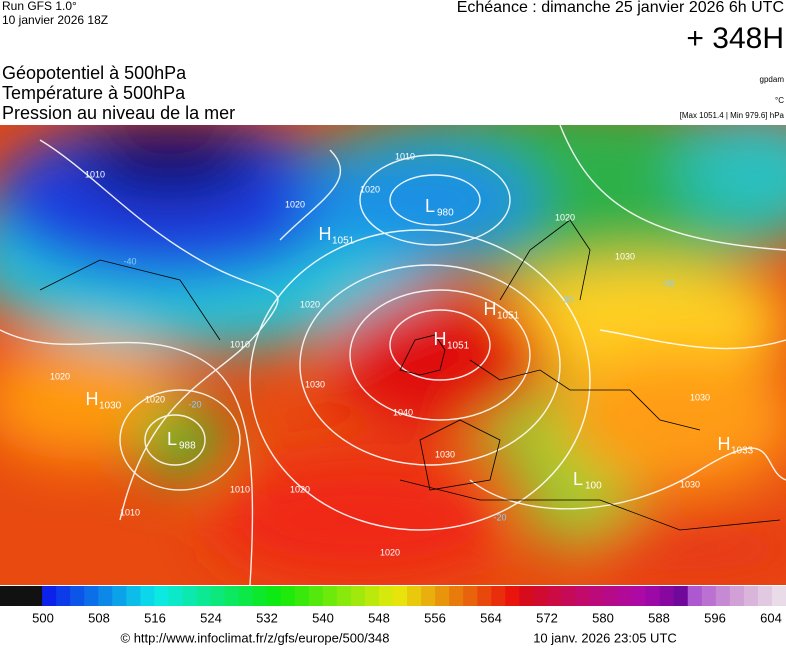 The width and height of the screenshot is (786, 648). I want to click on colorbar-tick-label: 556, so click(435, 617).